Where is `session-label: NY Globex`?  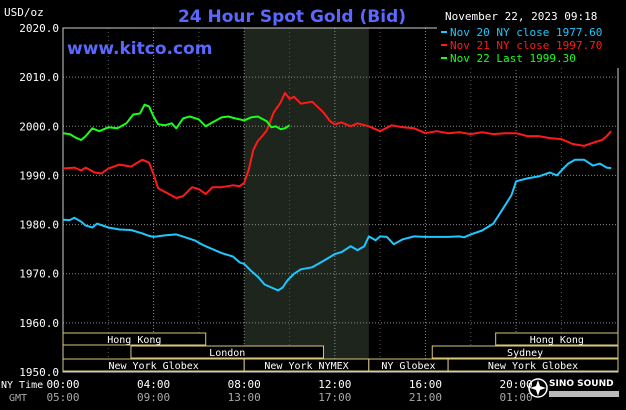
session-label: NY Globex is located at coordinates (408, 366).